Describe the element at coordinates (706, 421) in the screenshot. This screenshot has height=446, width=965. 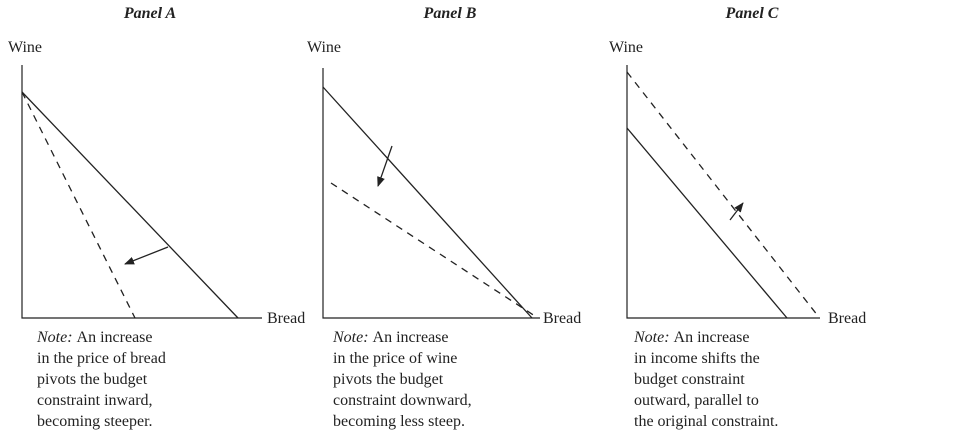
I see `note-line: the original constraint.` at that location.